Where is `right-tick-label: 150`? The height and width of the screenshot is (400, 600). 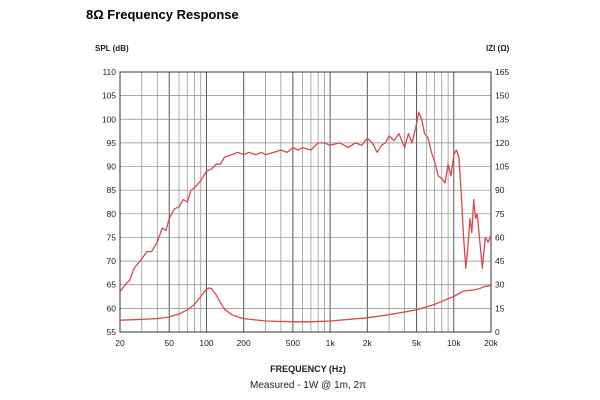
right-tick-label: 150 is located at coordinates (502, 96).